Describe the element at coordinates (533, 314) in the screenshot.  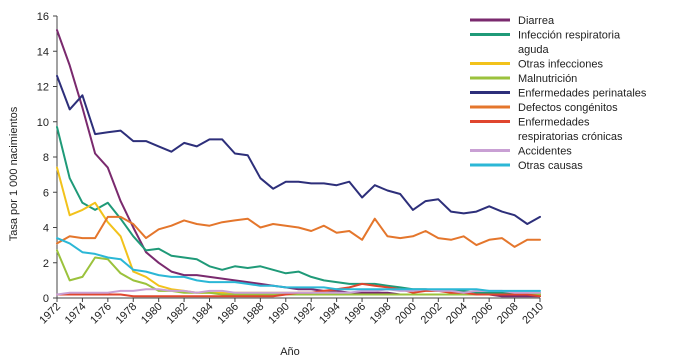
I see `x-tick-label: 2010` at that location.